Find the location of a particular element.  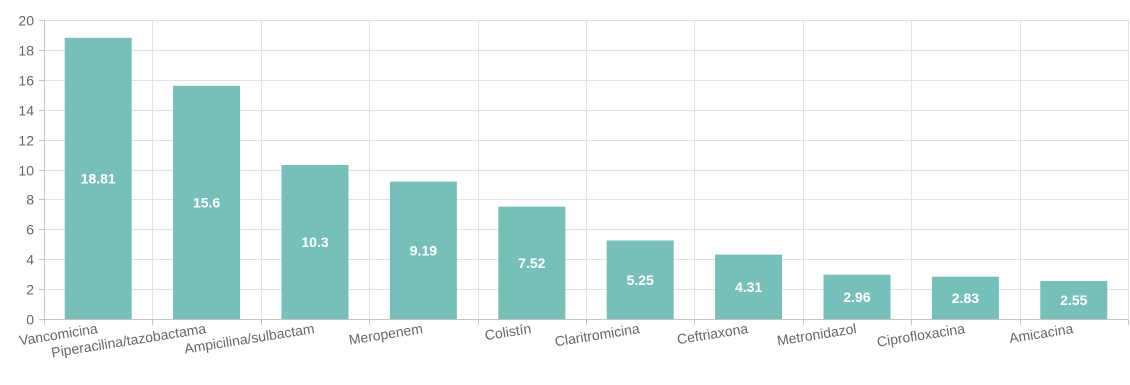

y-tick-label: 8 is located at coordinates (30, 200).